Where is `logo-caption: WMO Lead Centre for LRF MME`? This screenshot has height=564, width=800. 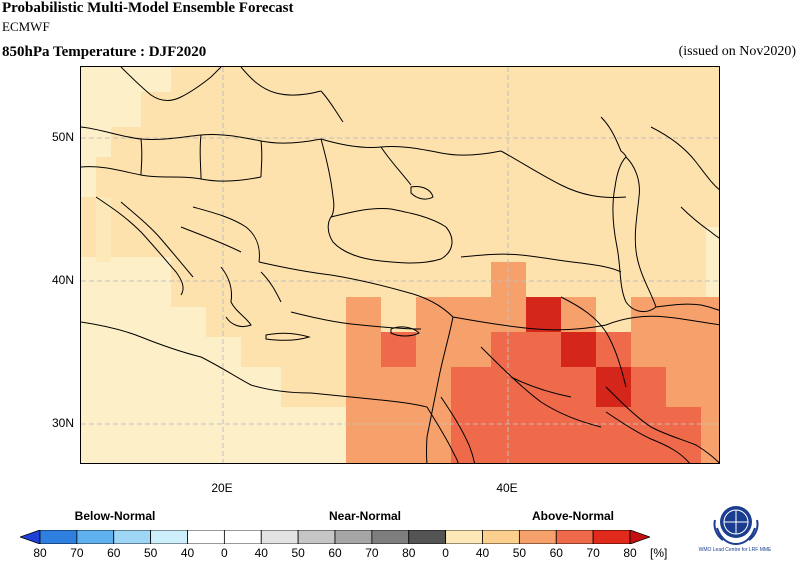 logo-caption: WMO Lead Centre for LRF MME is located at coordinates (735, 550).